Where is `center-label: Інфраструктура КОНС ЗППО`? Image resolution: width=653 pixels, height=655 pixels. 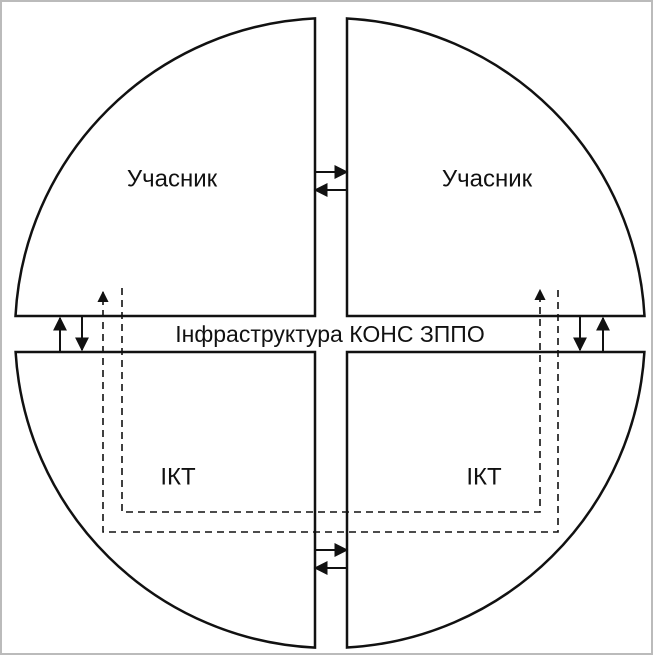 center-label: Інфраструктура КОНС ЗППО is located at coordinates (329, 334).